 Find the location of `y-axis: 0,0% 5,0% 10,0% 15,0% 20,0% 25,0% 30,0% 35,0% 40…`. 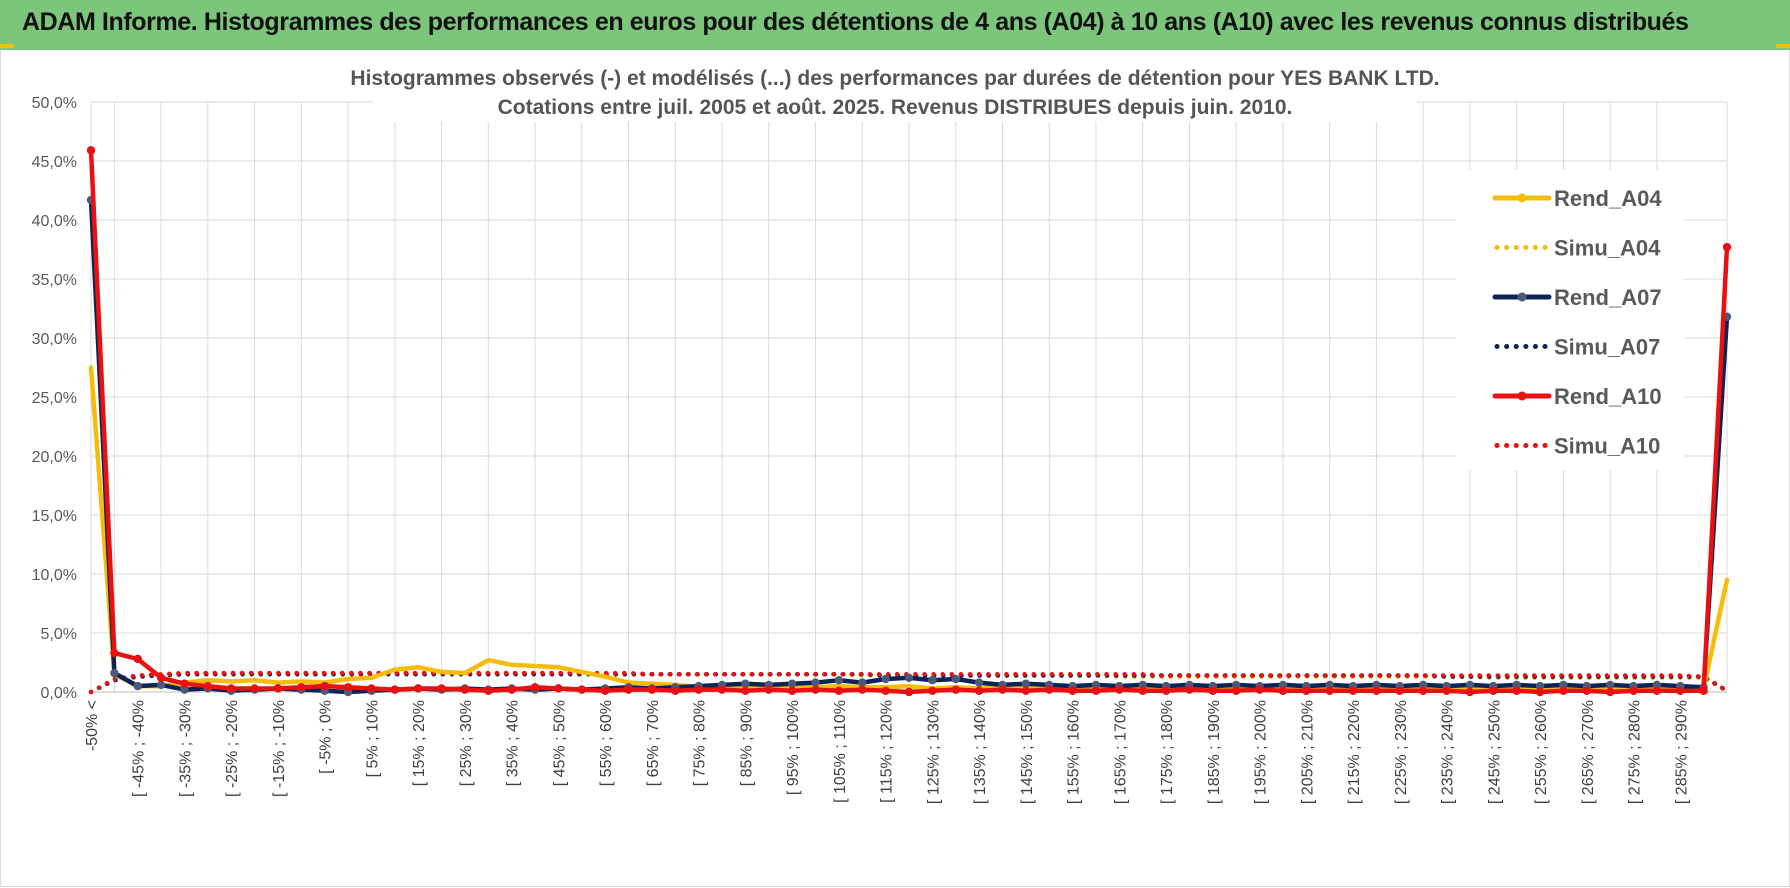

y-axis: 0,0% 5,0% 10,0% 15,0% 20,0% 25,0% 30,0% 35,0% 40… is located at coordinates (54, 398).